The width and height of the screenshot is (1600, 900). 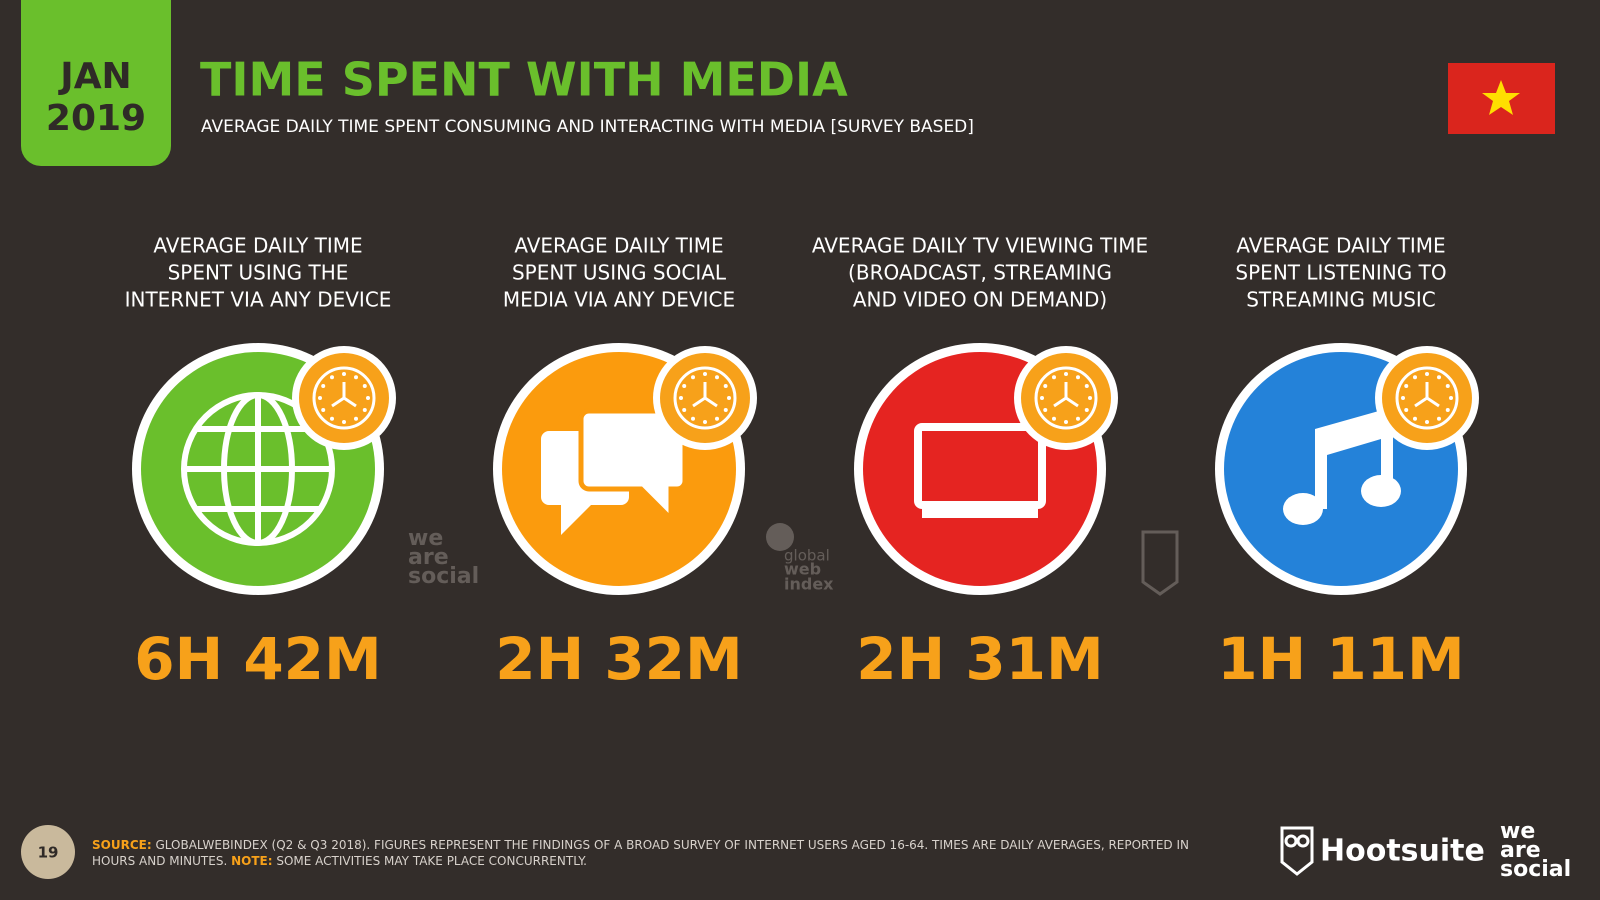 I want to click on badge-month: JAN, so click(x=94, y=76).